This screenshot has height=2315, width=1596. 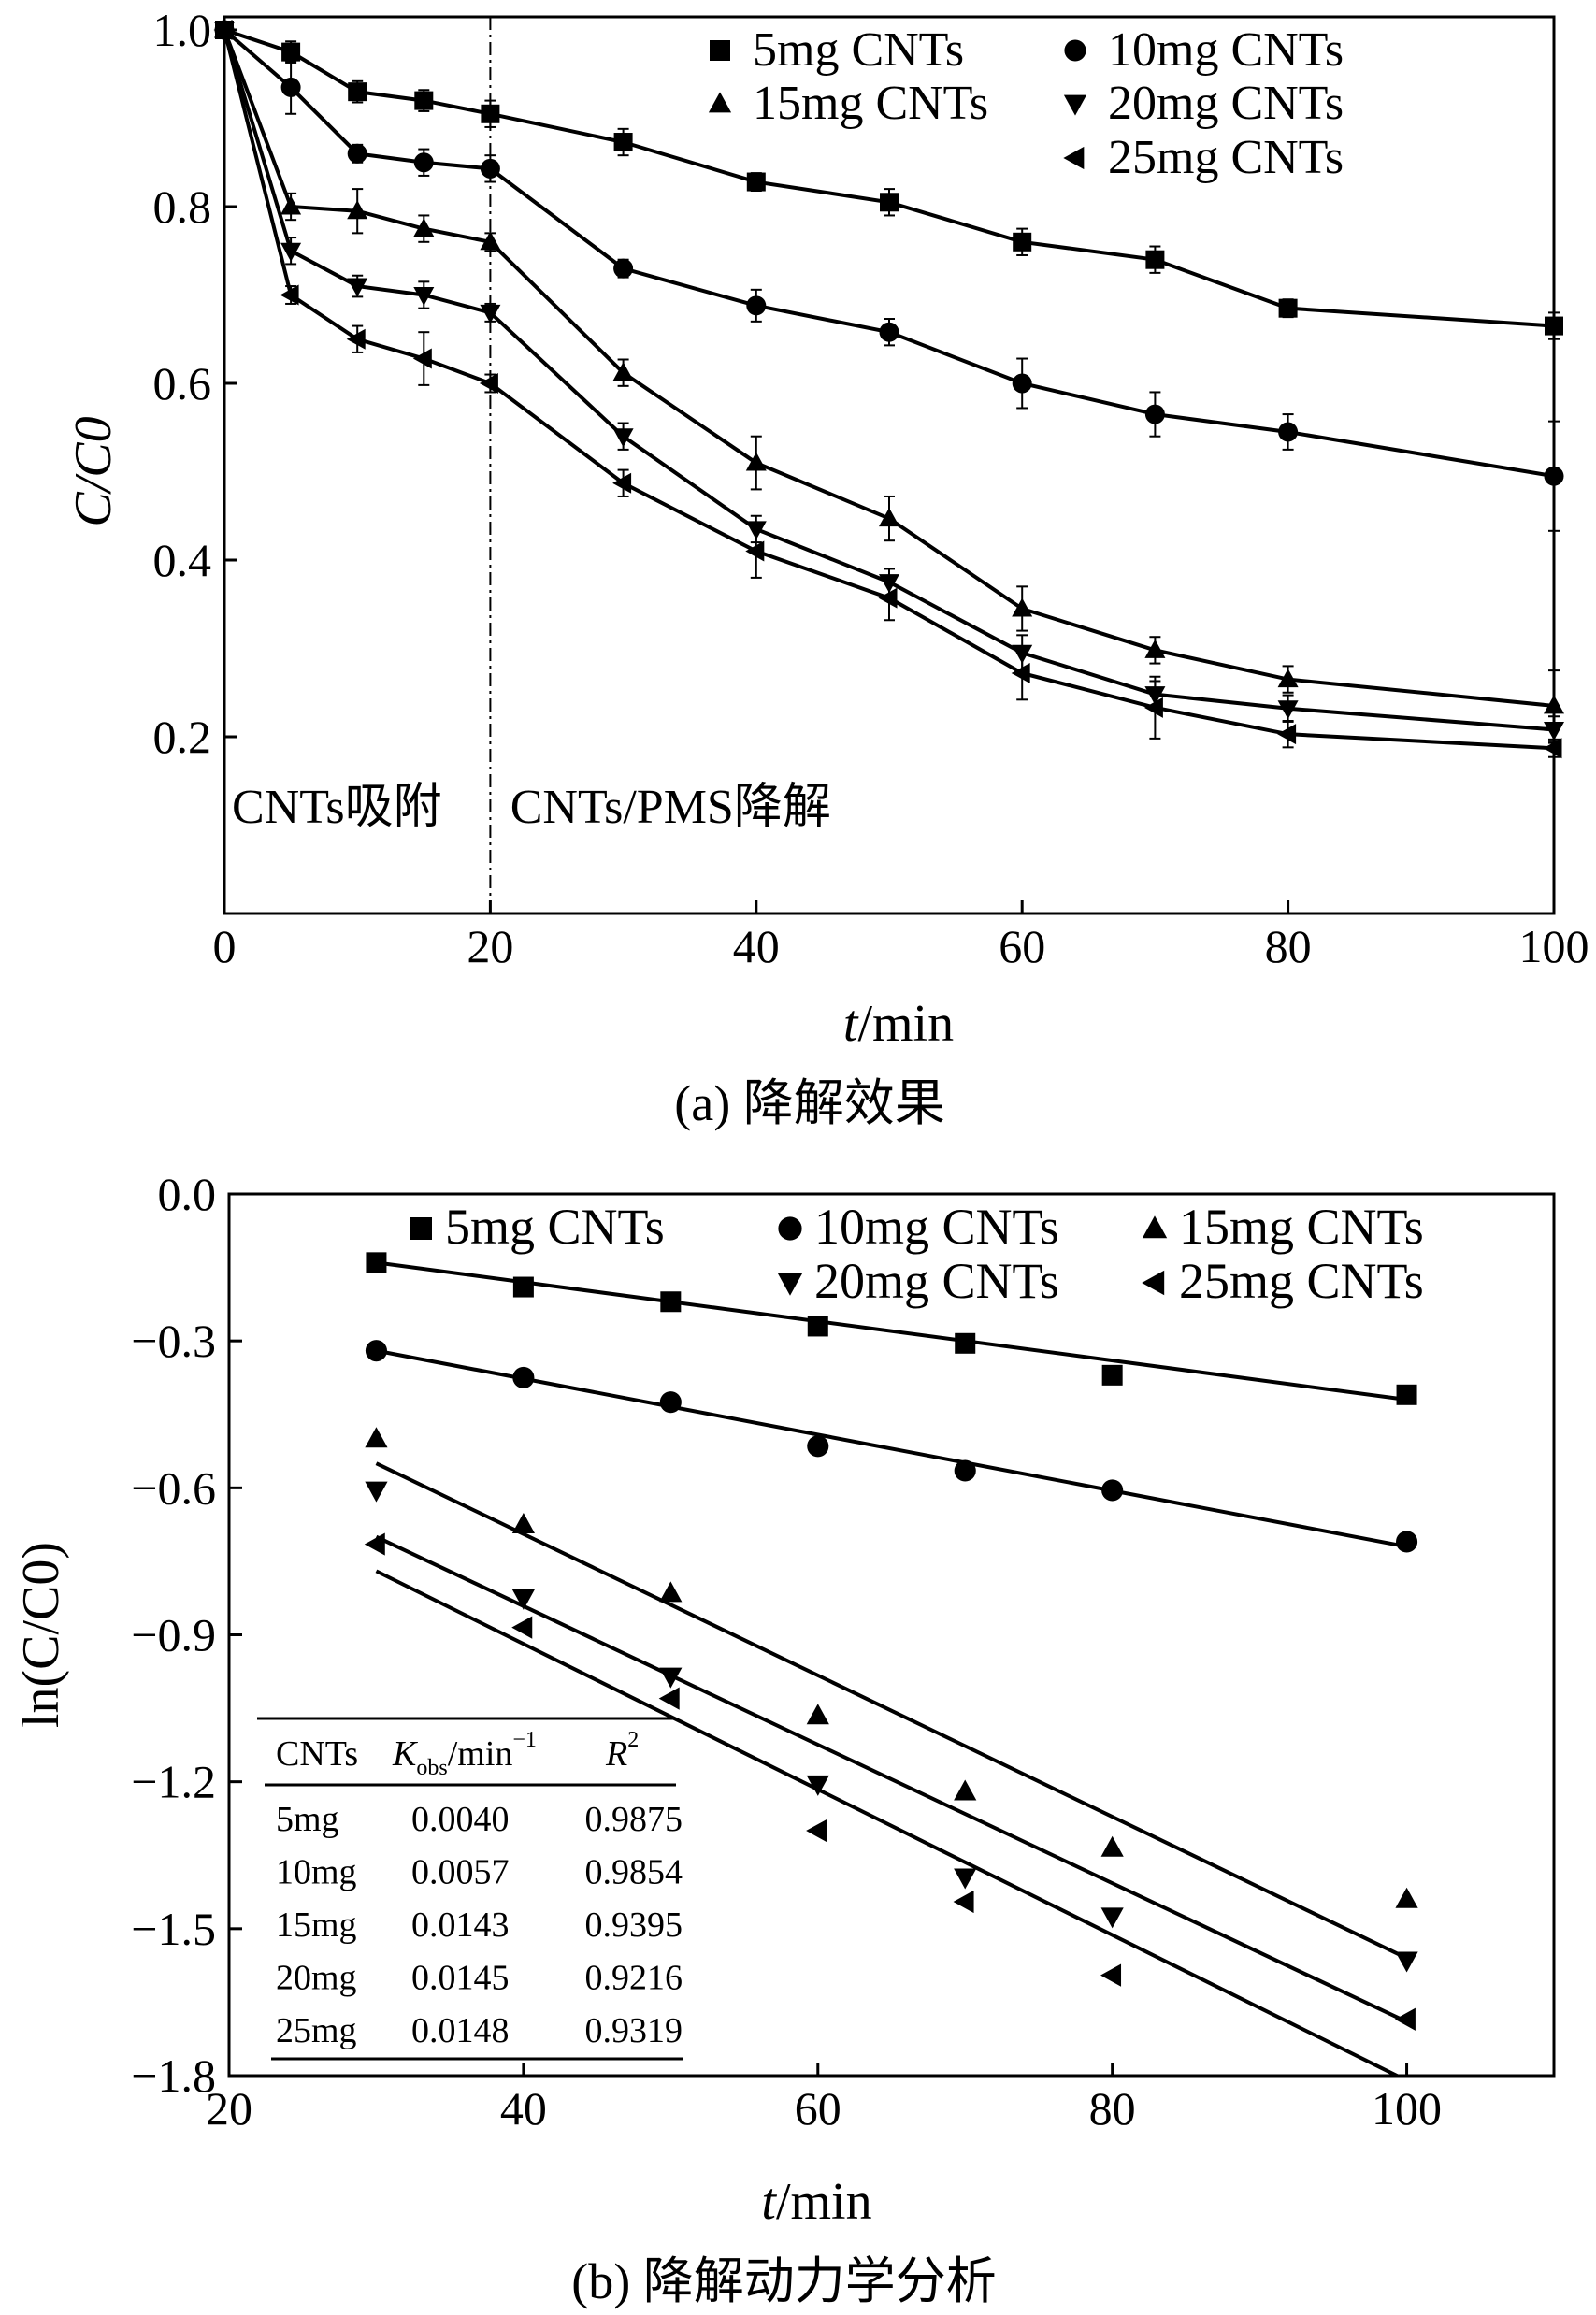 What do you see at coordinates (183, 383) in the screenshot?
I see `y-tick-label-a: 0.6` at bounding box center [183, 383].